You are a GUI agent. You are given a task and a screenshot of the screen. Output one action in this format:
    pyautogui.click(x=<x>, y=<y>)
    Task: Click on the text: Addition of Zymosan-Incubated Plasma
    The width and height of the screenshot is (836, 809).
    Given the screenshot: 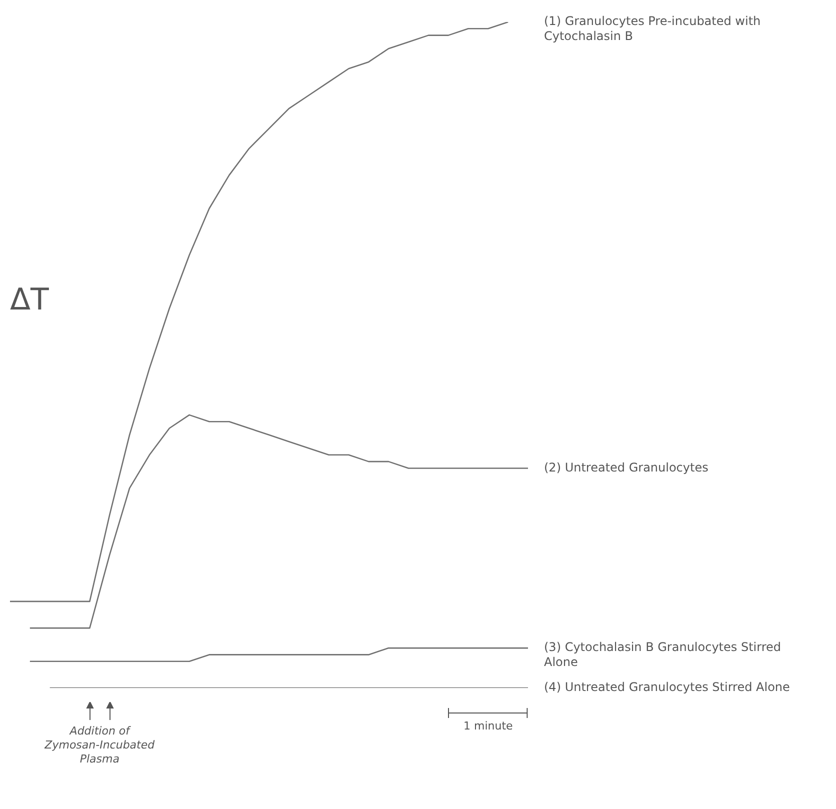 What is the action you would take?
    pyautogui.click(x=100, y=745)
    